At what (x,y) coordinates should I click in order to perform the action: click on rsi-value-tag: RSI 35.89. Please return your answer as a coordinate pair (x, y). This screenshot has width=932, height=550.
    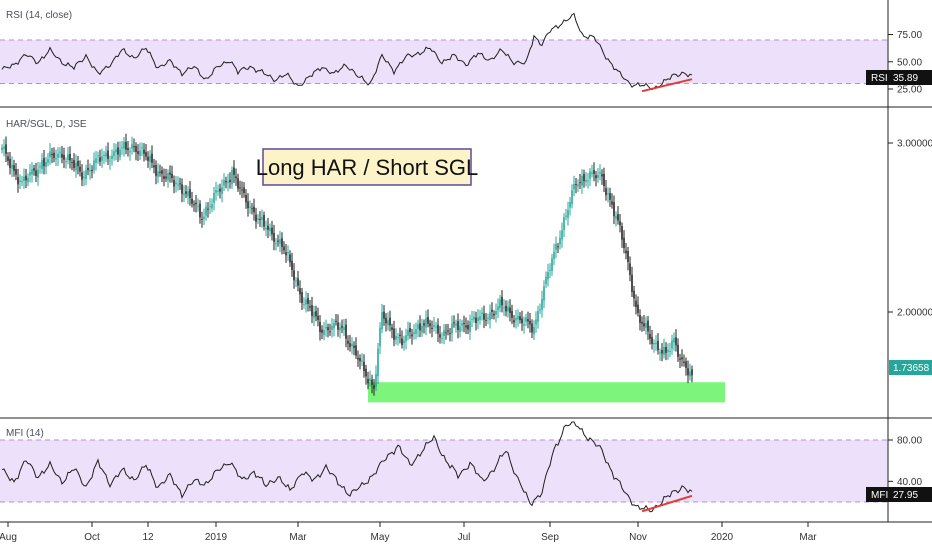
    Looking at the image, I should click on (899, 77).